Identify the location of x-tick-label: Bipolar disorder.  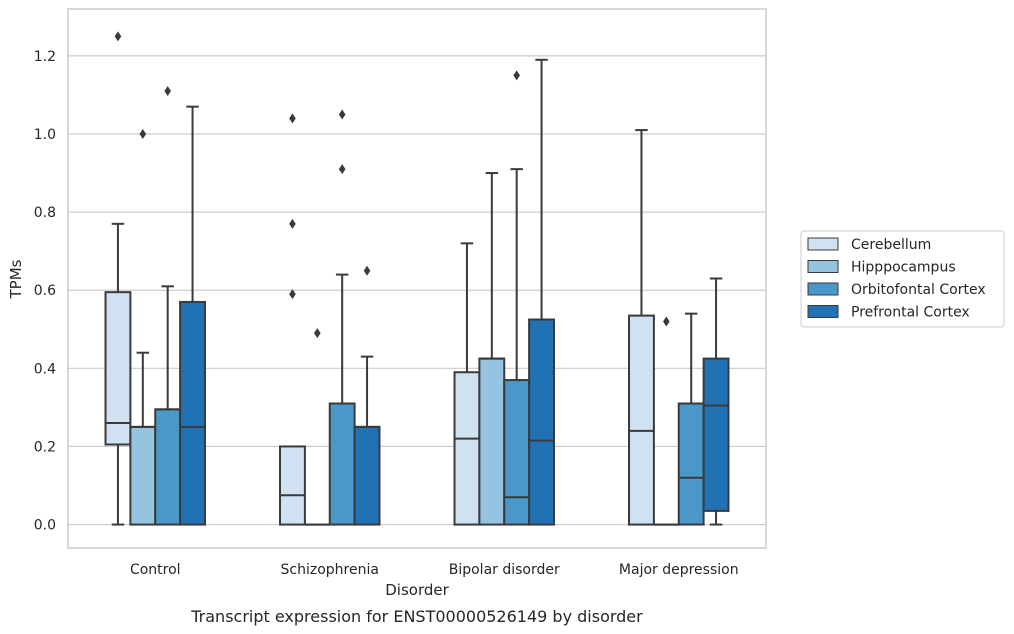
(504, 570).